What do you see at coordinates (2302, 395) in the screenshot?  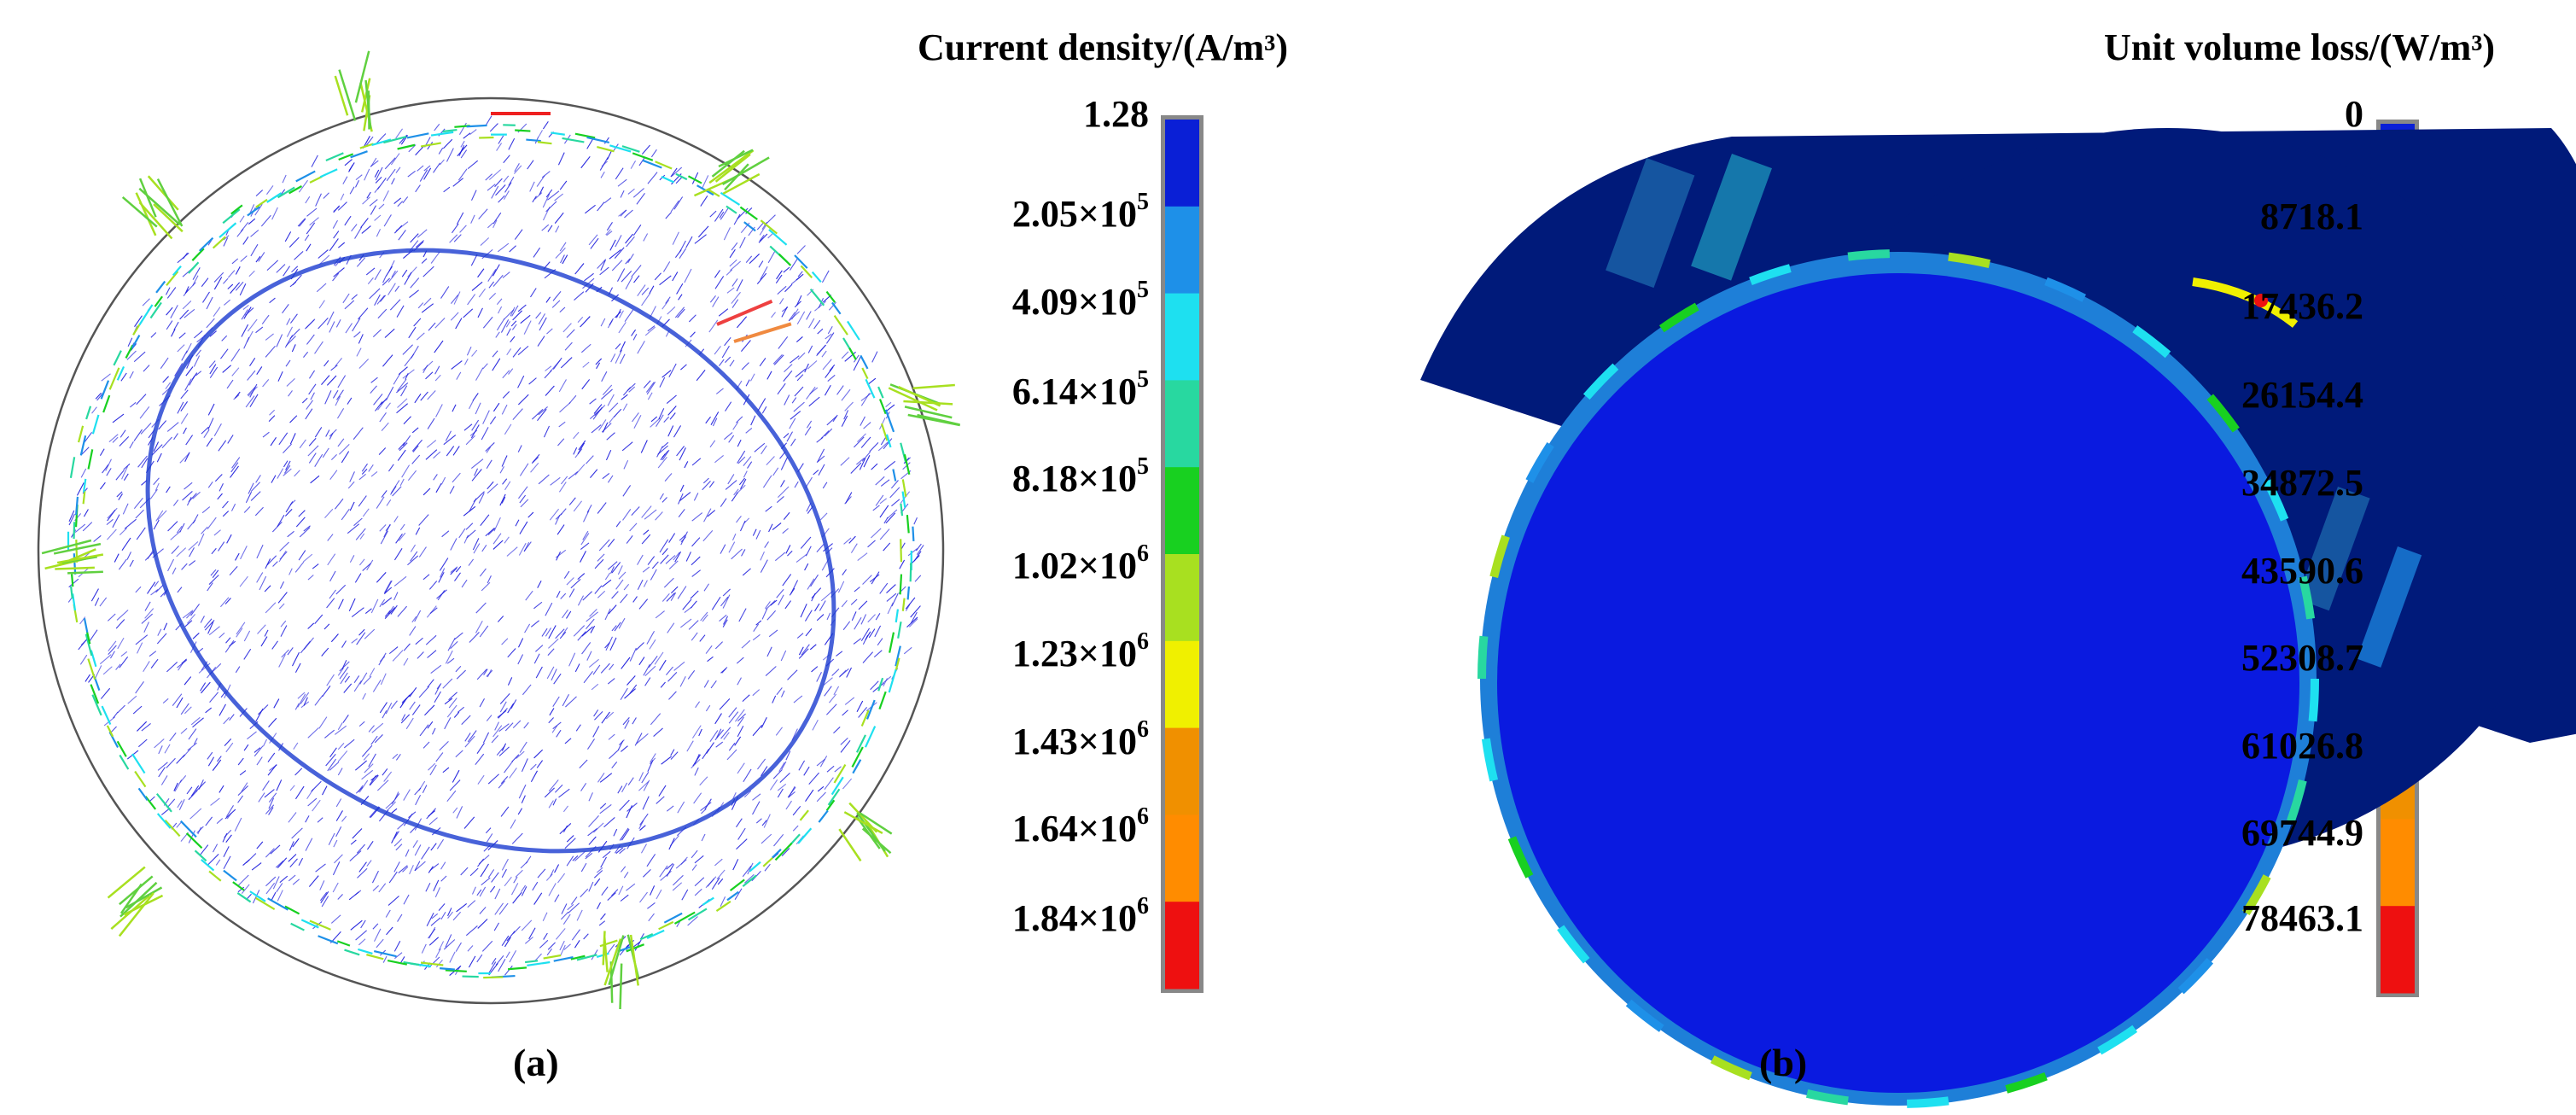 I see `colorbar-b-tick-label: 26154.4` at bounding box center [2302, 395].